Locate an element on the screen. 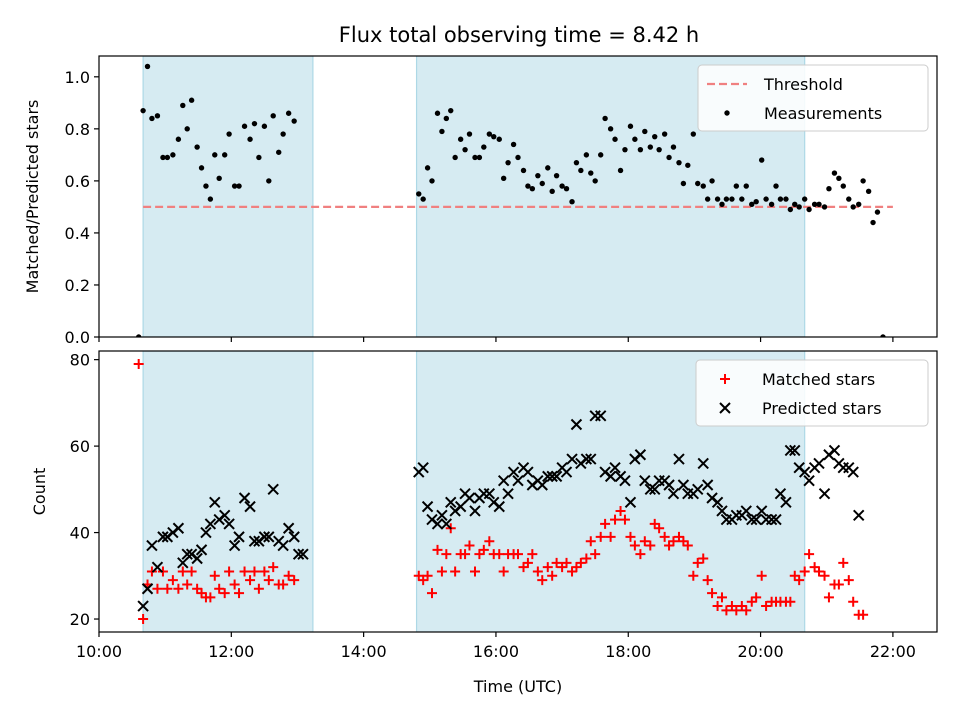 This screenshot has height=720, width=960. observing-interval-band is located at coordinates (228, 491).